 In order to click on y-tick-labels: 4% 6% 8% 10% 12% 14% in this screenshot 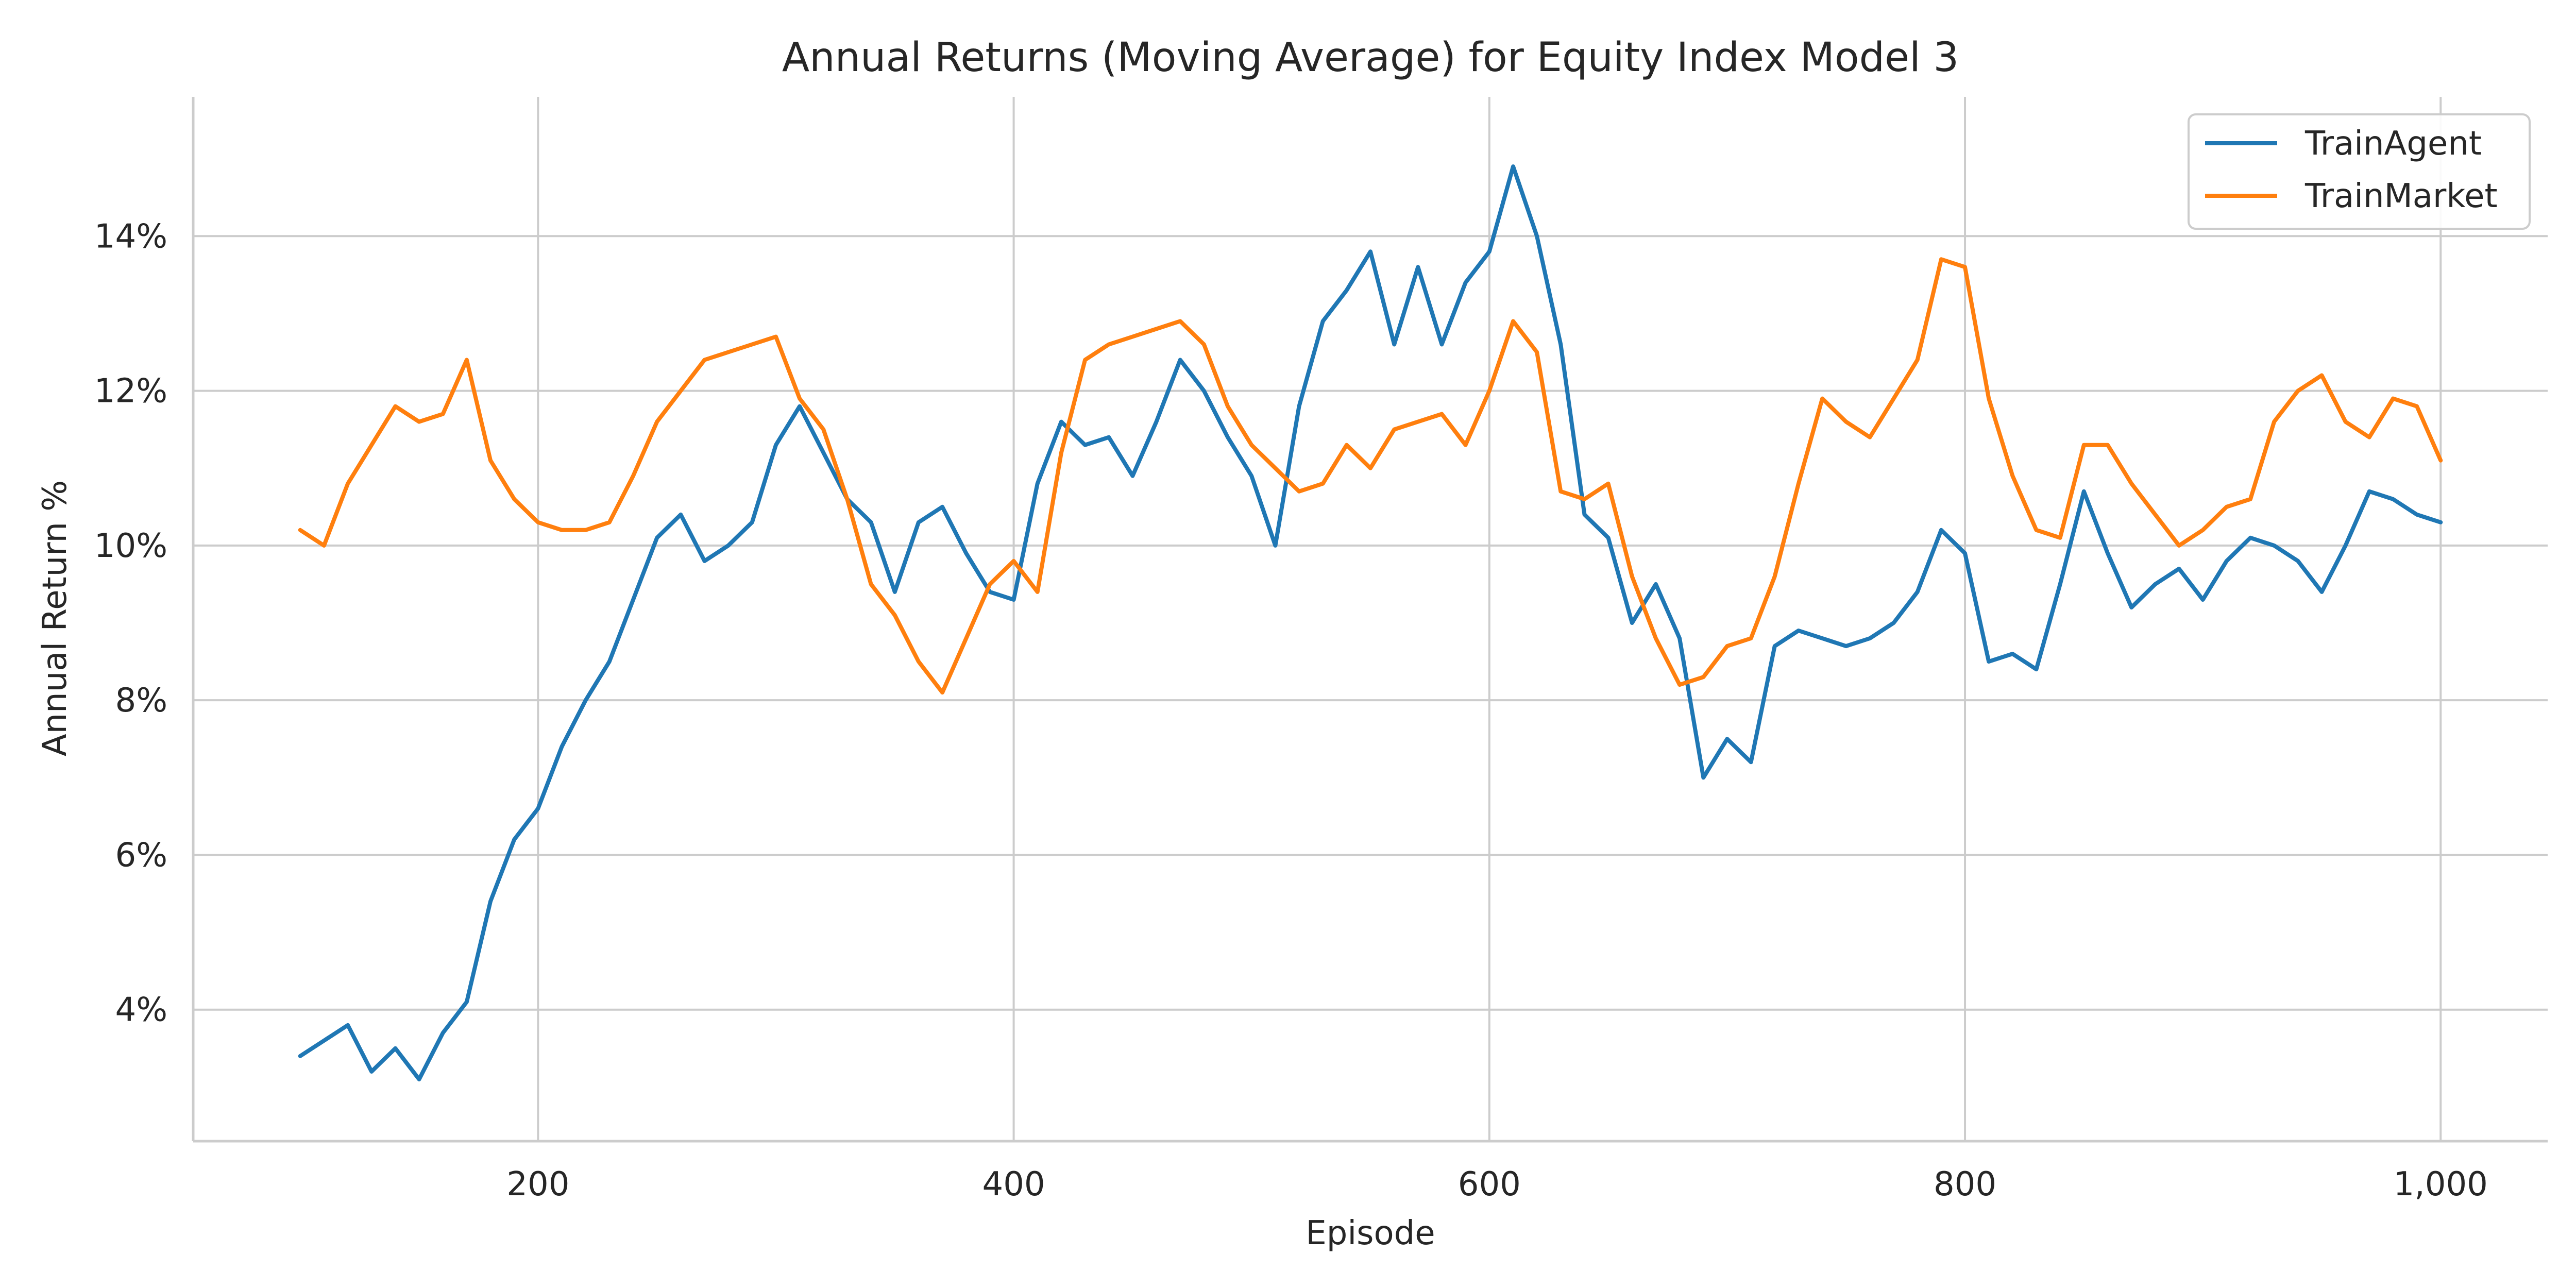, I will do `click(130, 623)`.